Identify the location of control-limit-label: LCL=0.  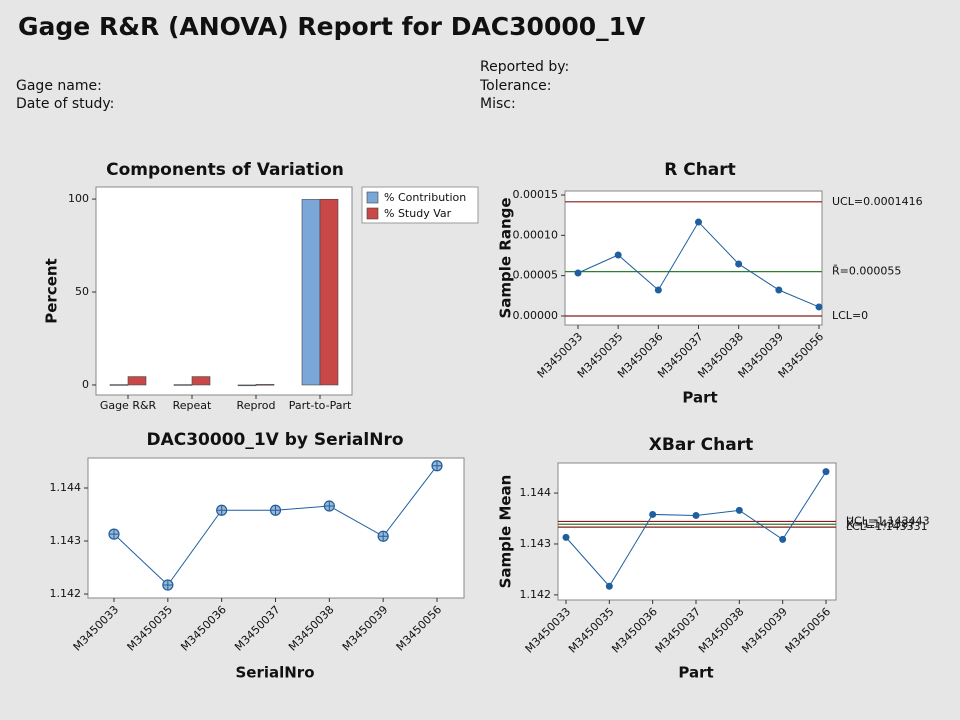
(850, 315).